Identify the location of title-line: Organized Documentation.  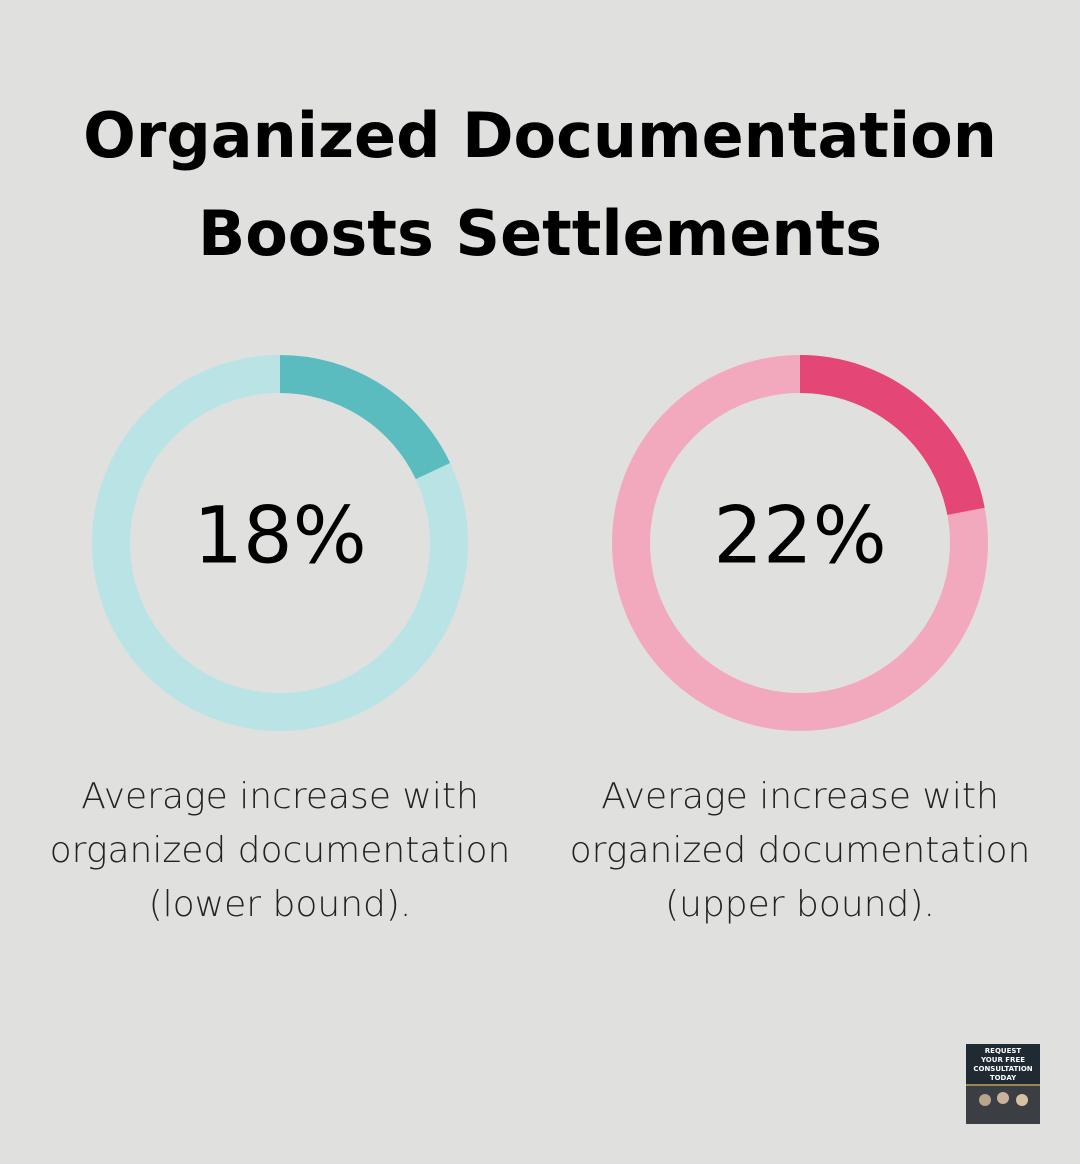
(540, 135).